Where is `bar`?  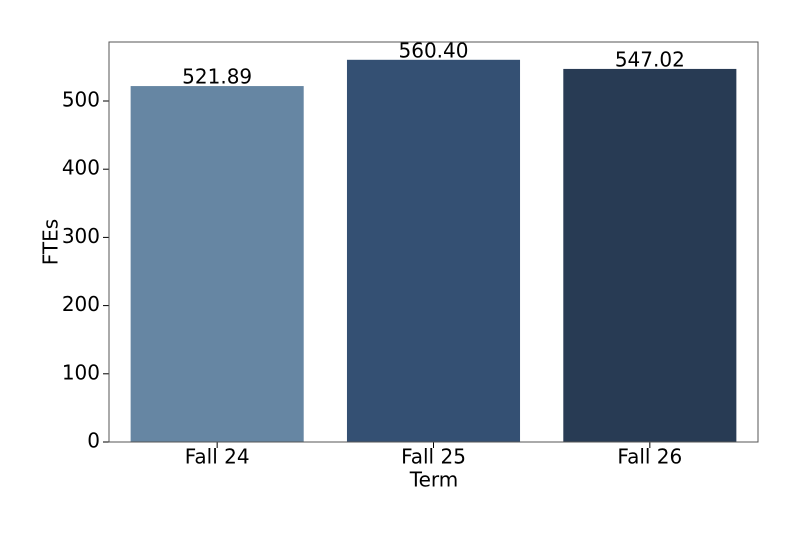 bar is located at coordinates (217, 264).